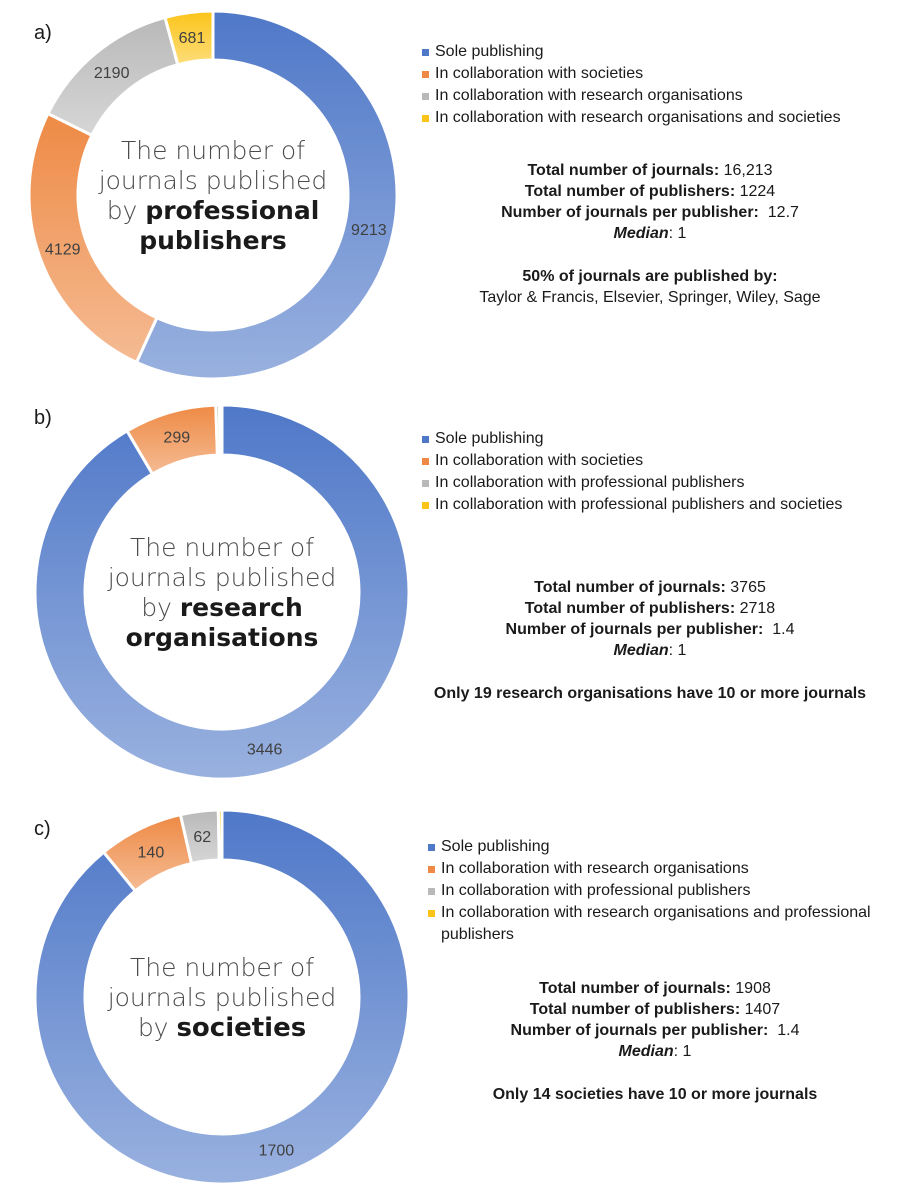 The height and width of the screenshot is (1200, 915). What do you see at coordinates (277, 1151) in the screenshot?
I see `data-label: 1700` at bounding box center [277, 1151].